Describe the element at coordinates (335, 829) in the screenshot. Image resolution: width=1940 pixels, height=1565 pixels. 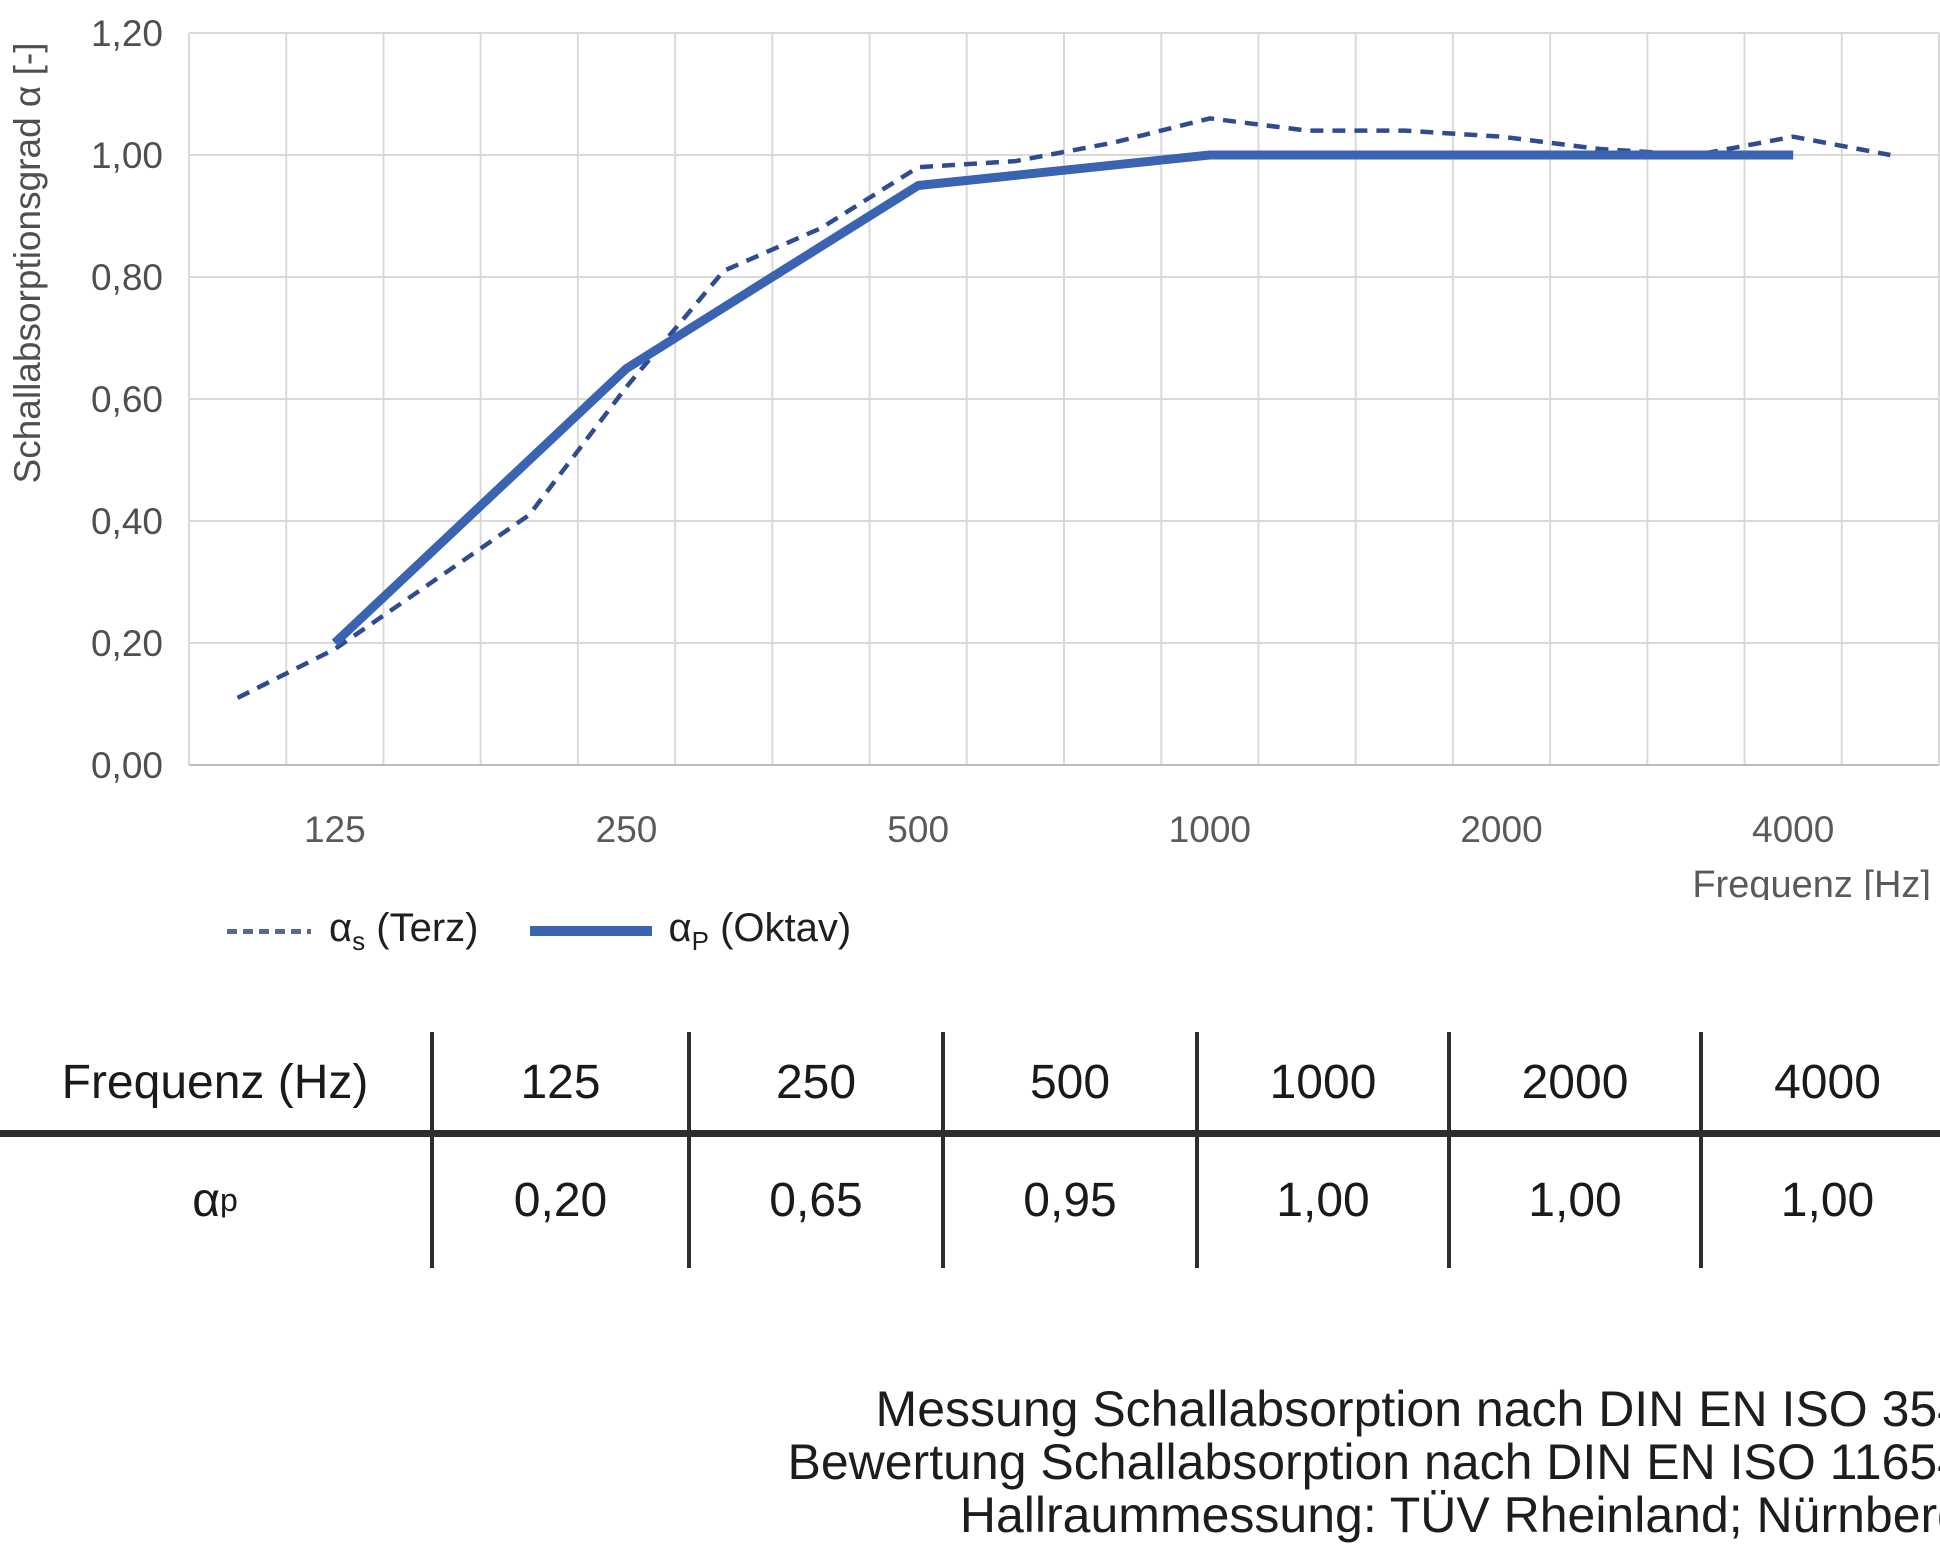
I see `x-tick-label: 125` at that location.